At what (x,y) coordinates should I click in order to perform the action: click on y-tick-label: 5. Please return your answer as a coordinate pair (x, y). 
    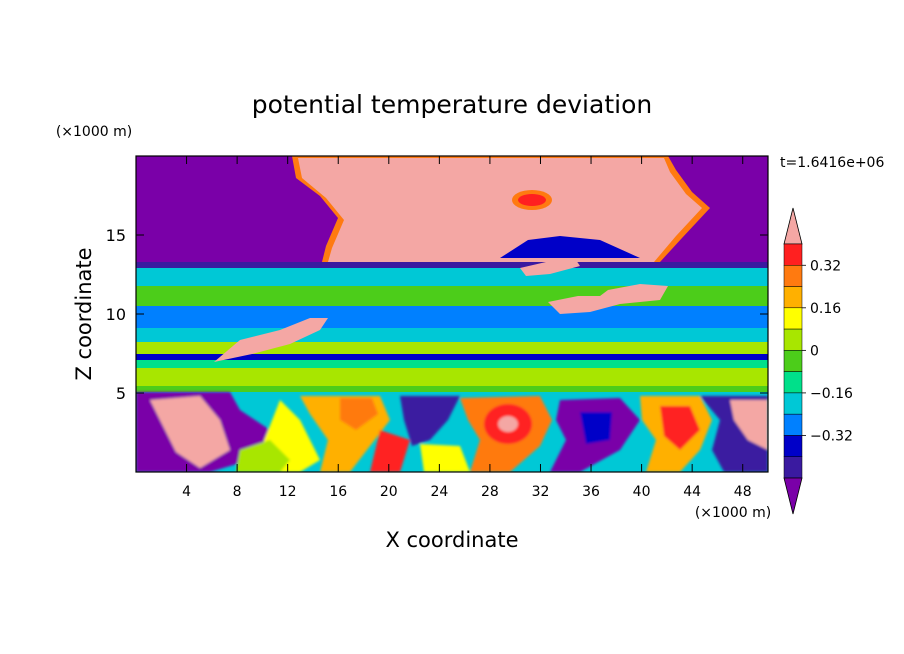
    Looking at the image, I should click on (121, 393).